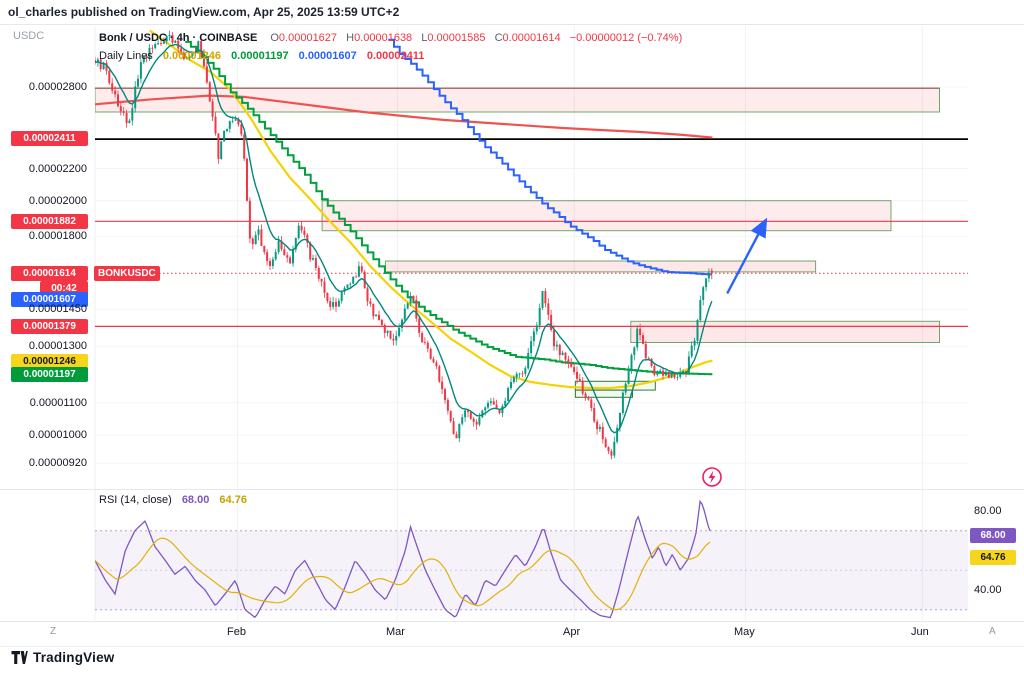 The height and width of the screenshot is (676, 1024). Describe the element at coordinates (49, 299) in the screenshot. I see `blue-ma-price-badge: 0.00001607` at that location.